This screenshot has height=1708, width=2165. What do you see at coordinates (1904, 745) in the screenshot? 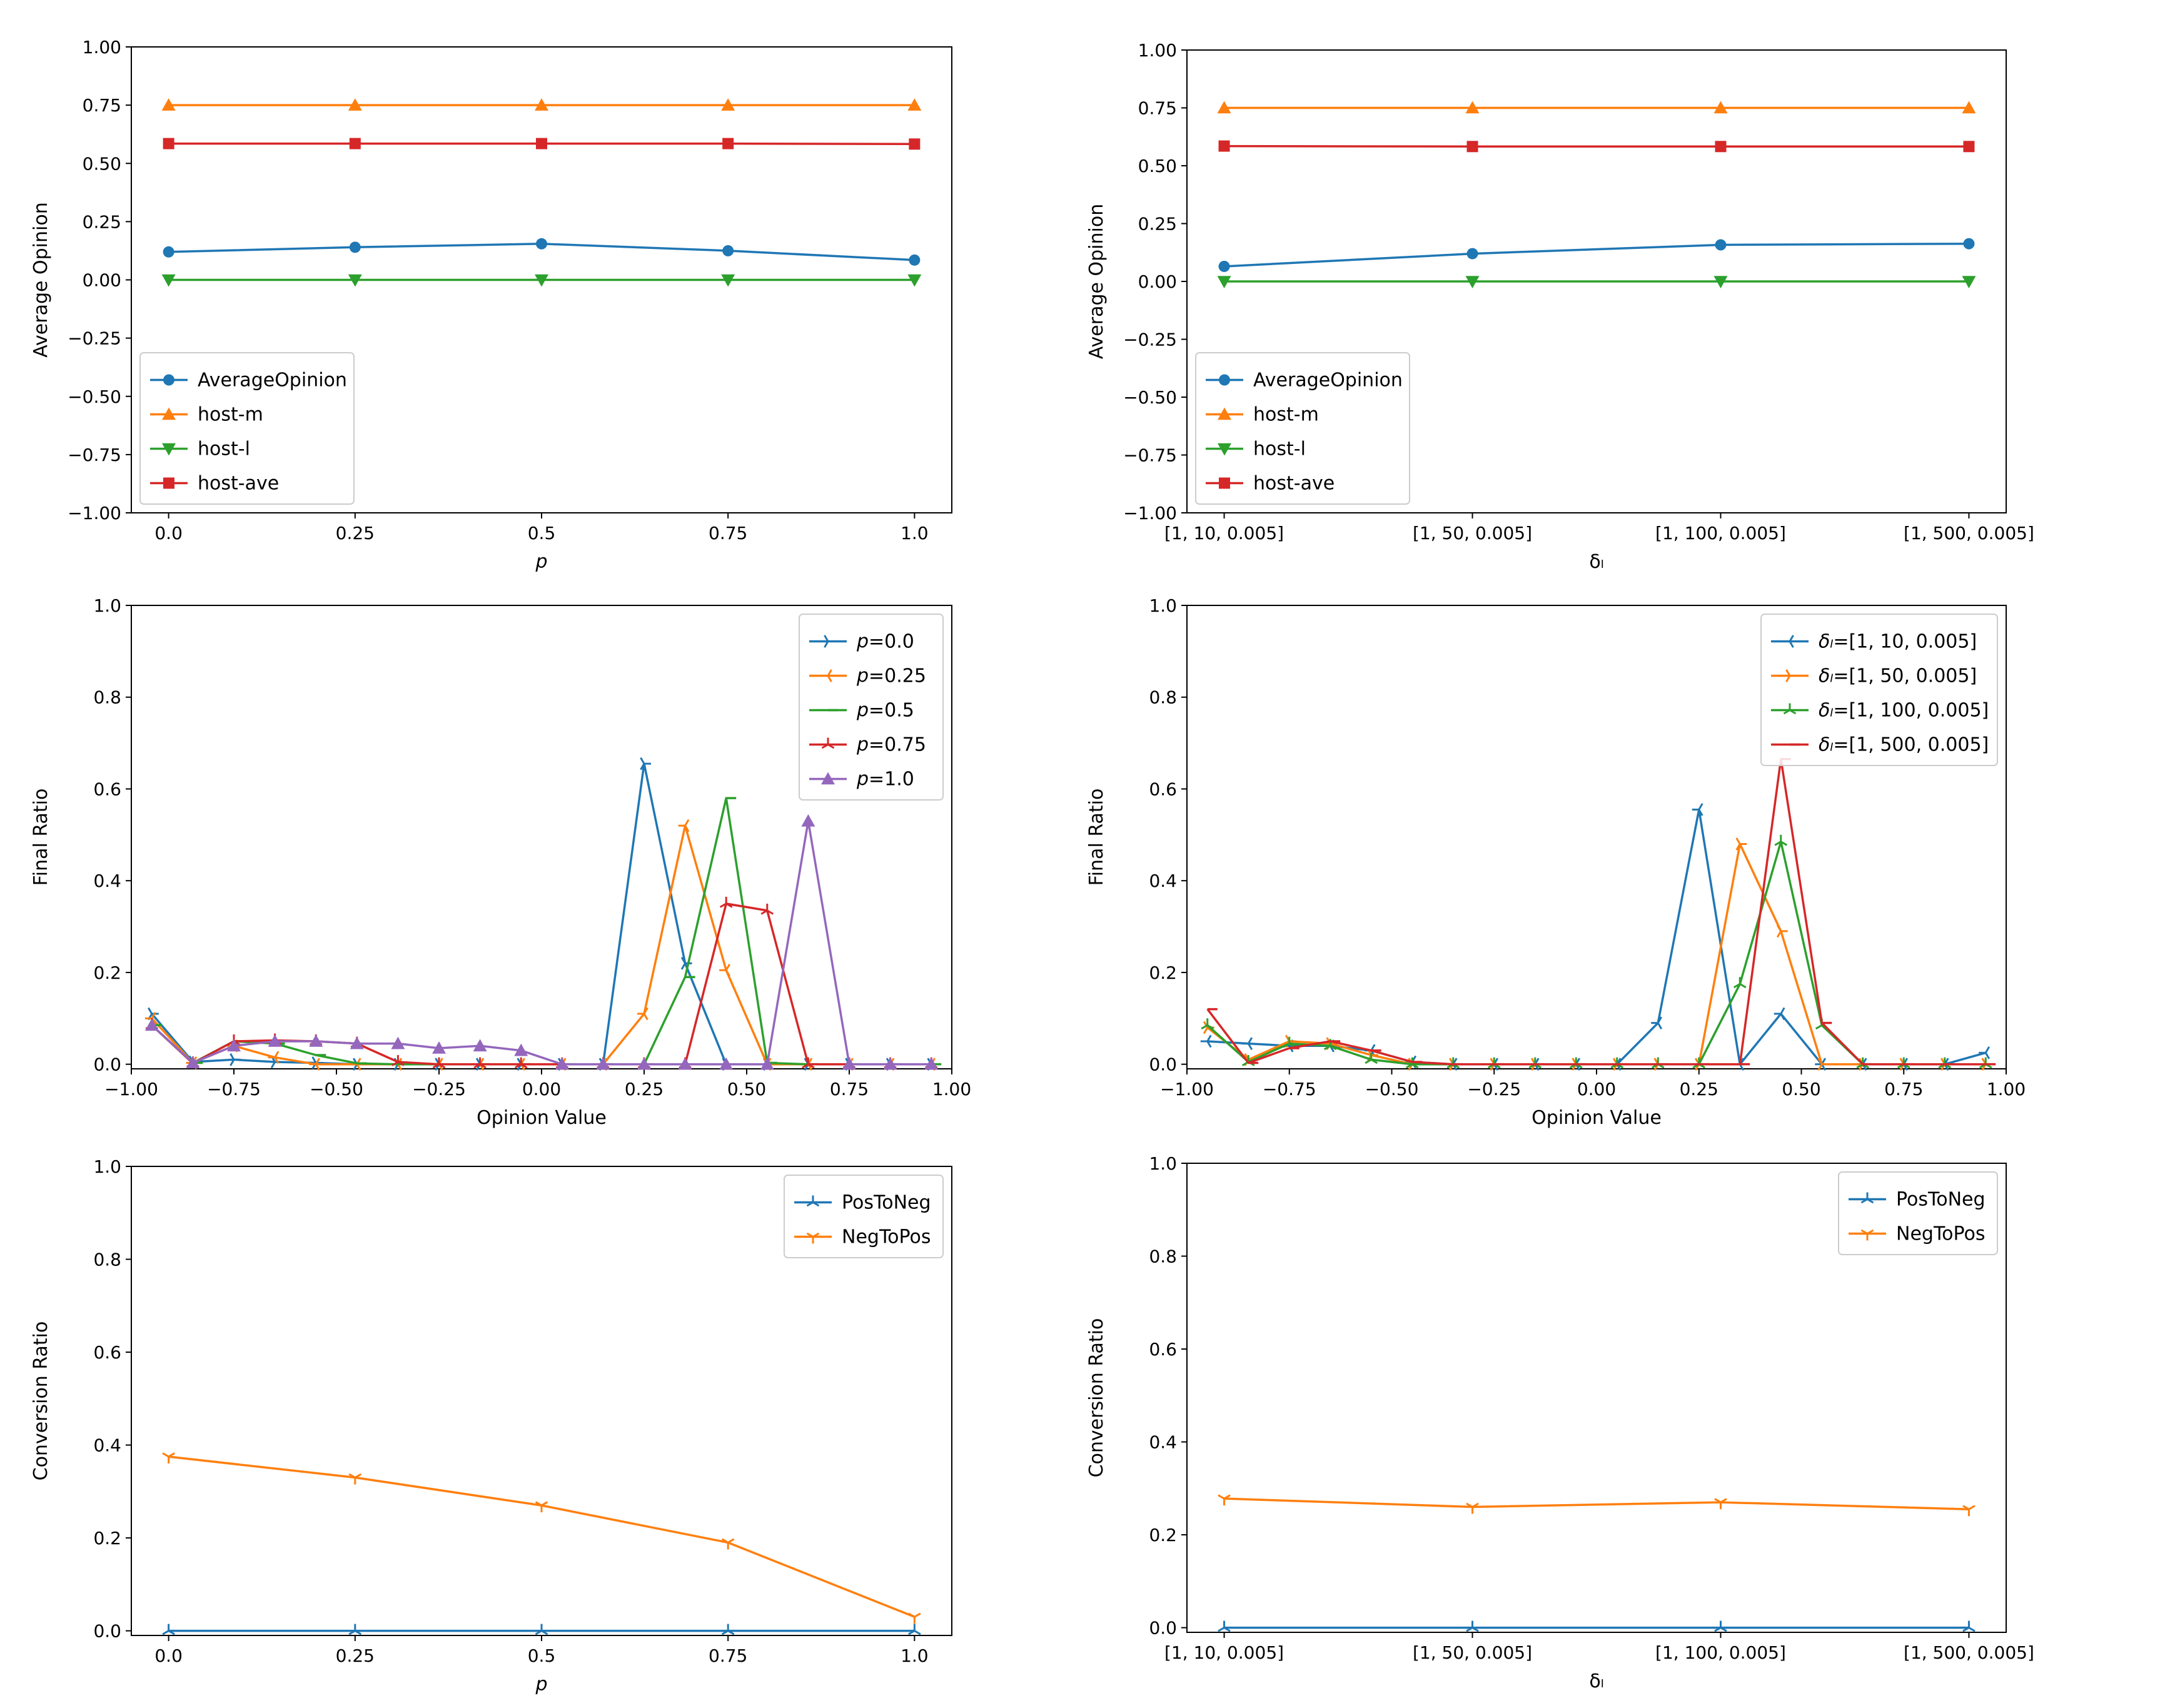
I see `legend-label: δₗ=[1, 500, 0.005]` at bounding box center [1904, 745].